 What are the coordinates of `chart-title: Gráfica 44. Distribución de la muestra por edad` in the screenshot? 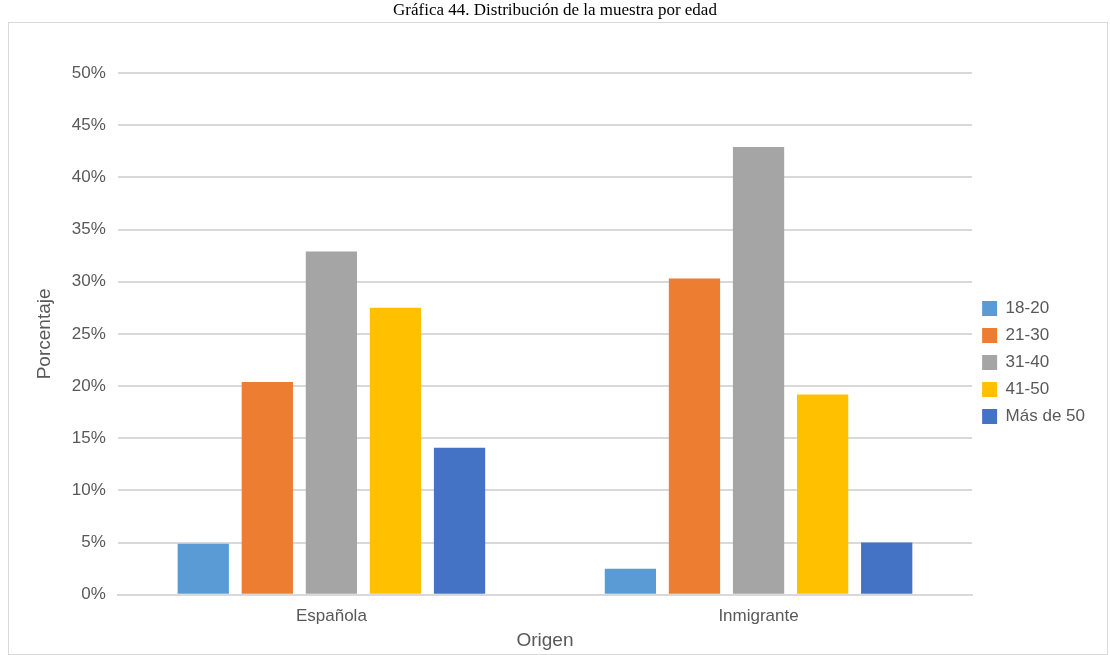 It's located at (555, 10).